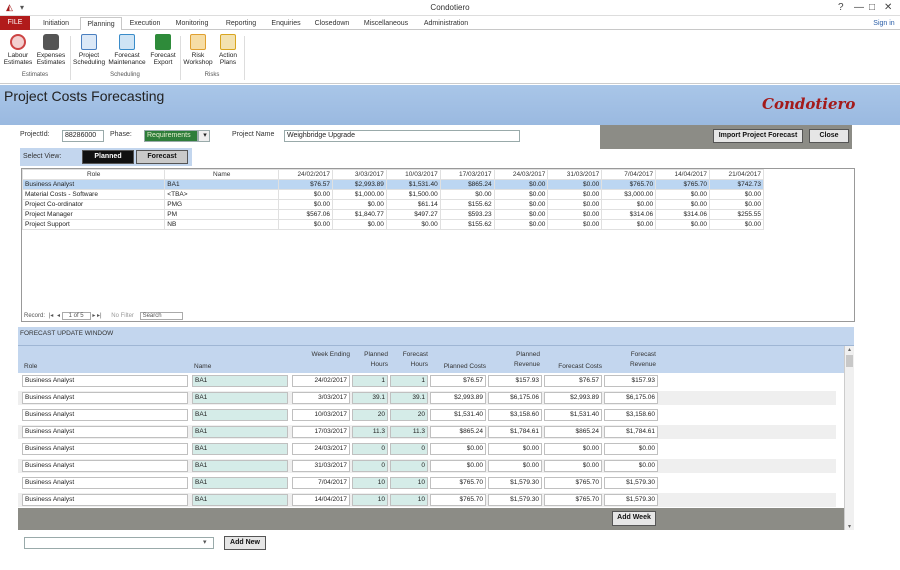 The image size is (900, 570). Describe the element at coordinates (573, 466) in the screenshot. I see `forecast-costs-field: $0.00` at that location.